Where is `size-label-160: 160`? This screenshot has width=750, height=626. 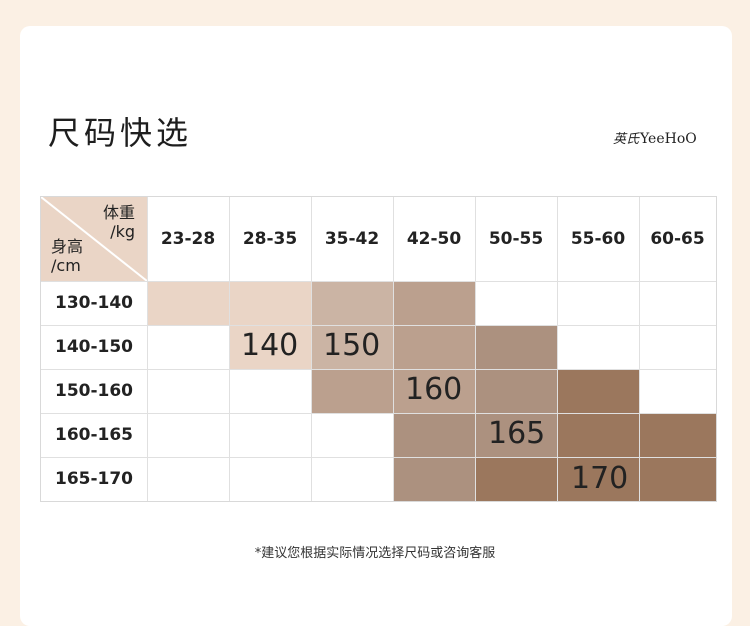
size-label-160: 160 is located at coordinates (434, 389).